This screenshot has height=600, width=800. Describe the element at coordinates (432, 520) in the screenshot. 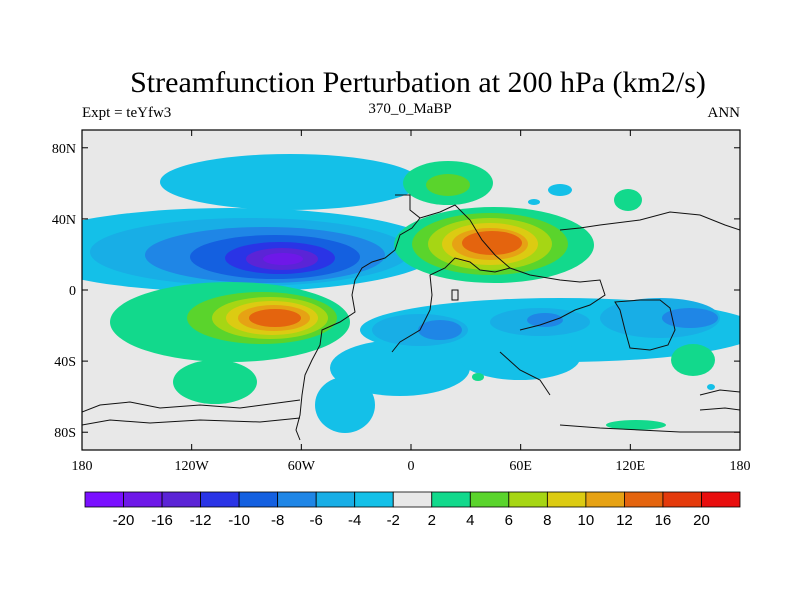

I see `colorbar-label: 2` at that location.